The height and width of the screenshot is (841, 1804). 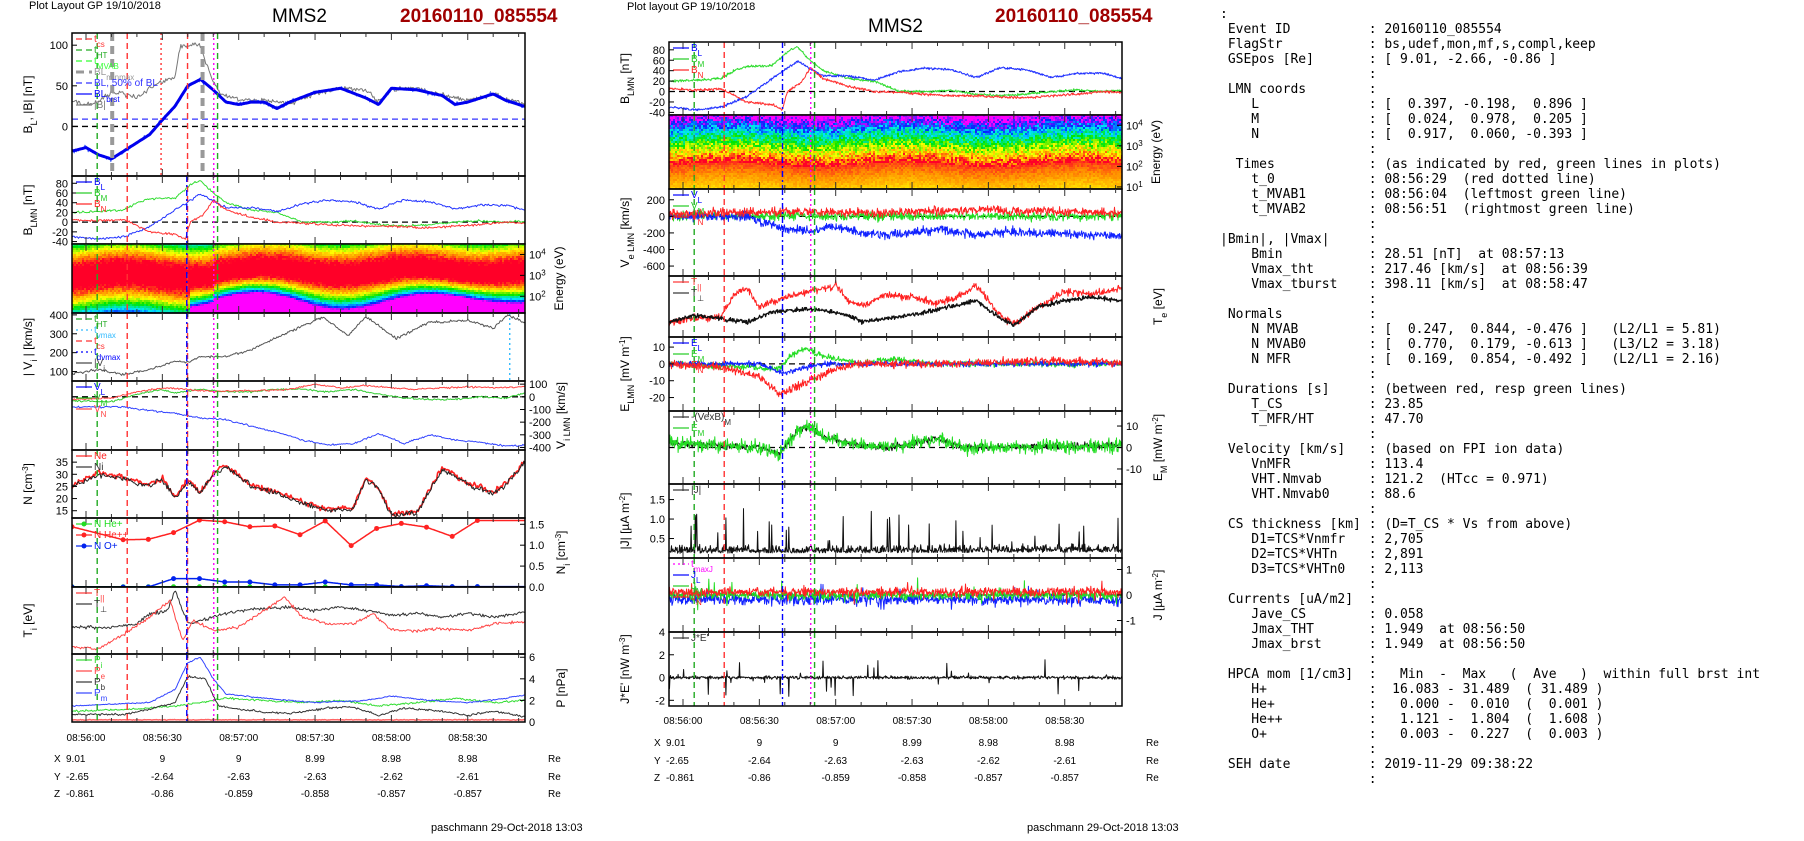 I want to click on spacecraft-title-middle: MMS2, so click(x=895, y=26).